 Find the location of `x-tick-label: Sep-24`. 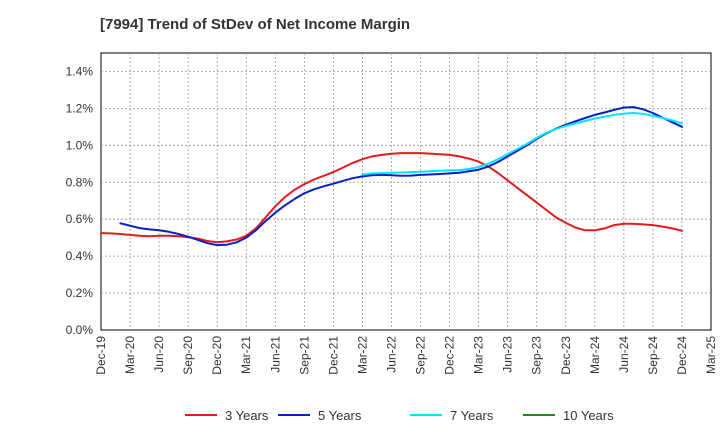

x-tick-label: Sep-24 is located at coordinates (653, 355).